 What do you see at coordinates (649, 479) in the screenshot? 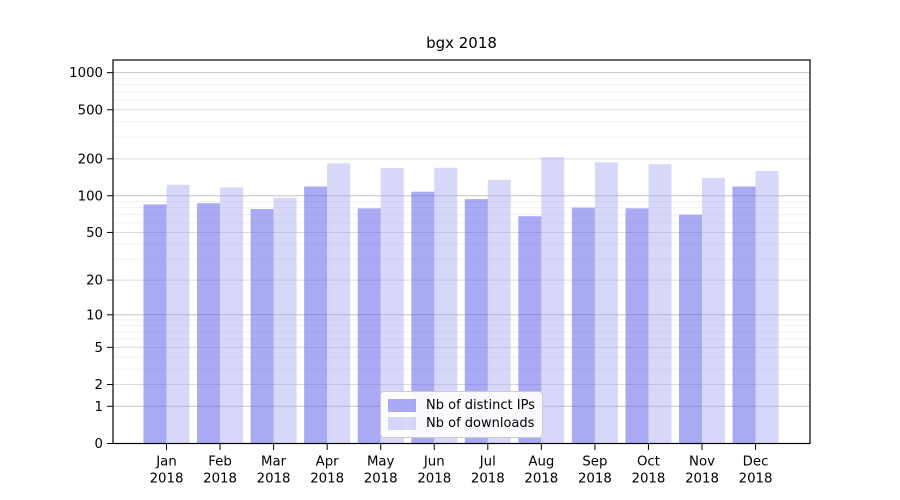
I see `x-tick-label-year-oct-2018: 2018` at bounding box center [649, 479].